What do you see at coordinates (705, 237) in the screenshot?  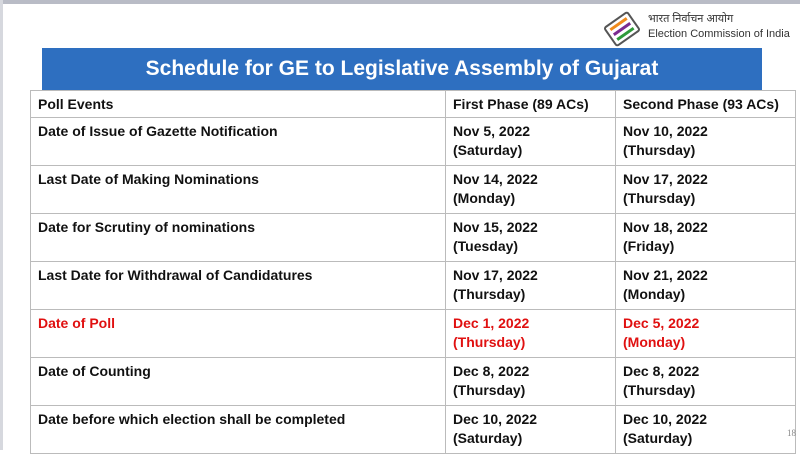 I see `date-cell: Nov 18, 2022 (Friday)` at bounding box center [705, 237].